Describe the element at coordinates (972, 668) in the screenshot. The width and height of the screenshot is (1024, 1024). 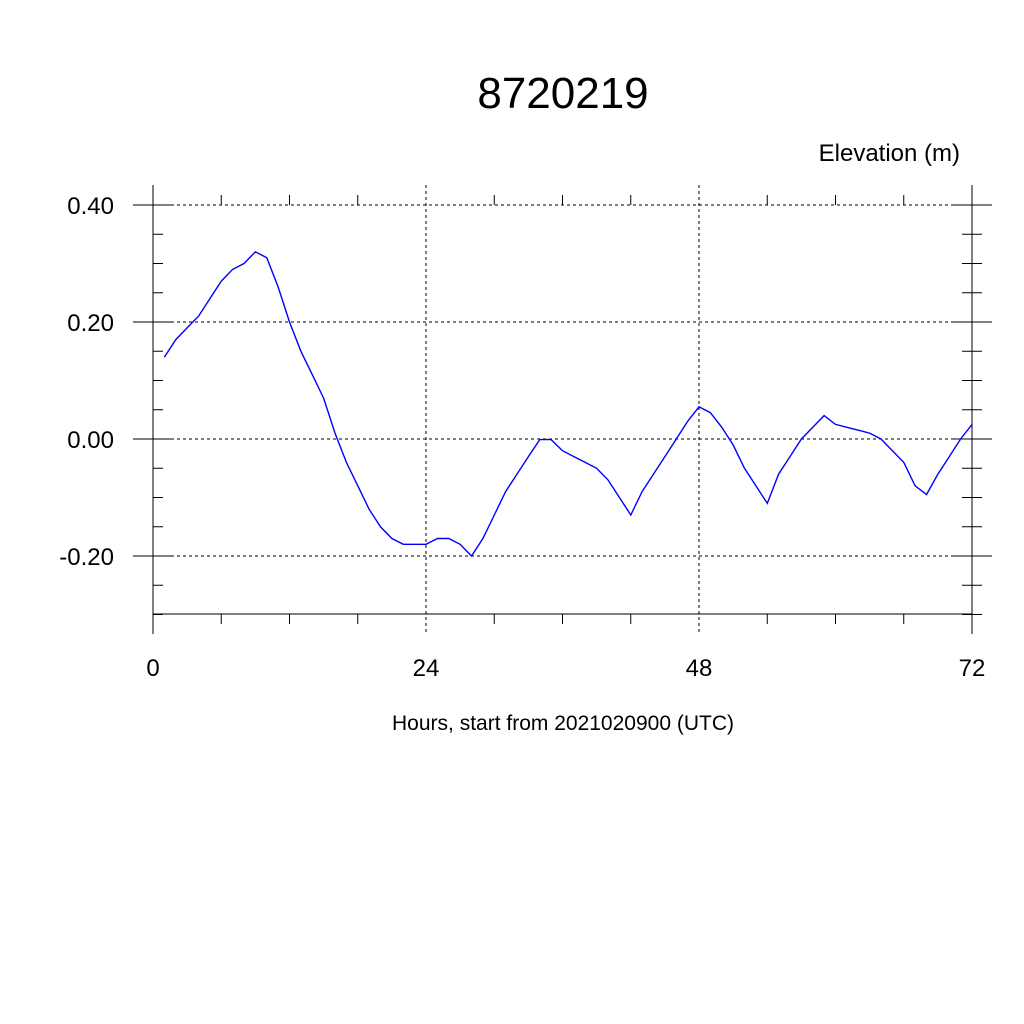
I see `x-tick-label: 72` at that location.